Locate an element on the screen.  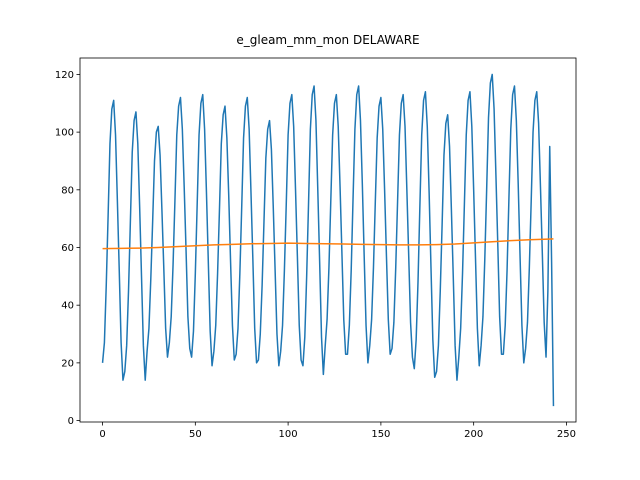
y-tick-label: 80 is located at coordinates (67, 190).